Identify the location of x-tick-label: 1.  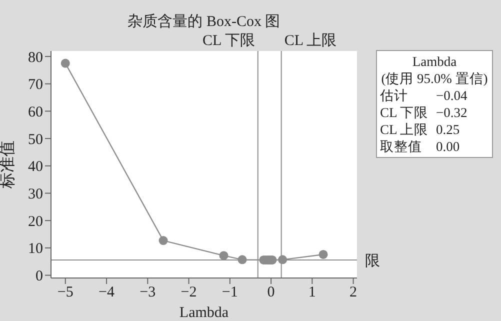
(312, 292).